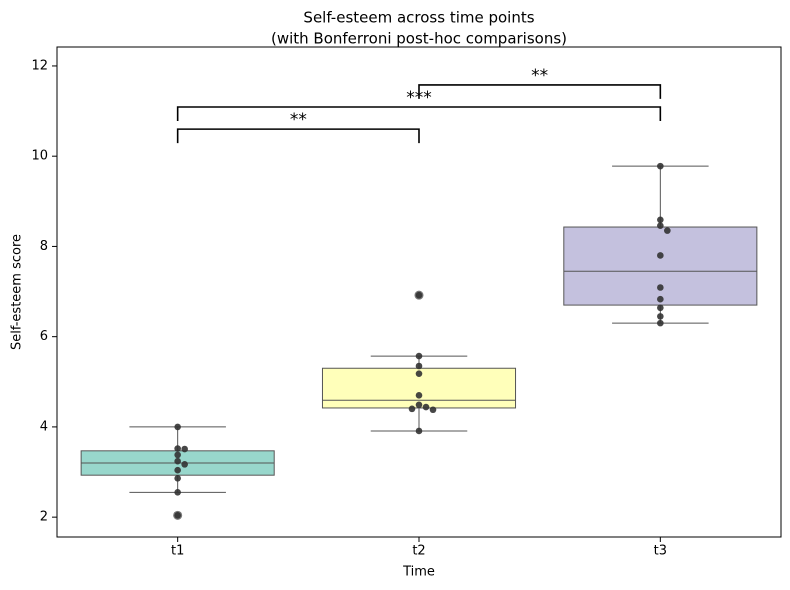 Image resolution: width=790 pixels, height=590 pixels. I want to click on x-tick-label: t2, so click(418, 551).